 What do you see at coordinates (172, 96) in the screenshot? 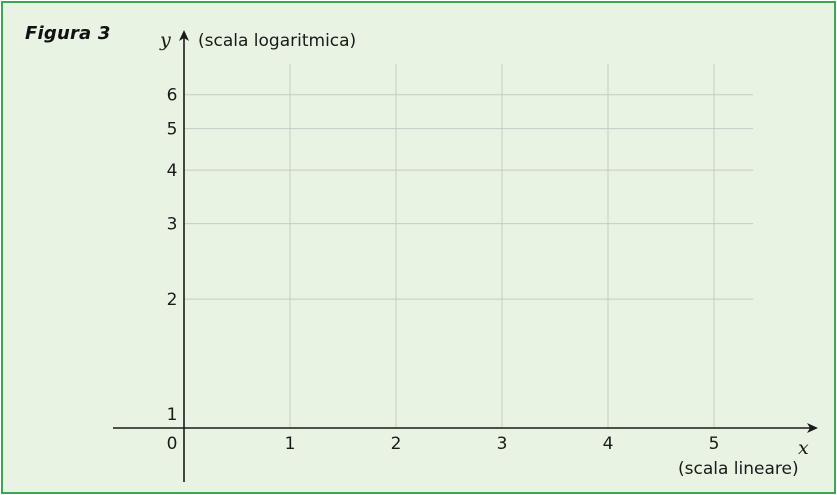
I see `y-tick-label-6: 6` at bounding box center [172, 96].